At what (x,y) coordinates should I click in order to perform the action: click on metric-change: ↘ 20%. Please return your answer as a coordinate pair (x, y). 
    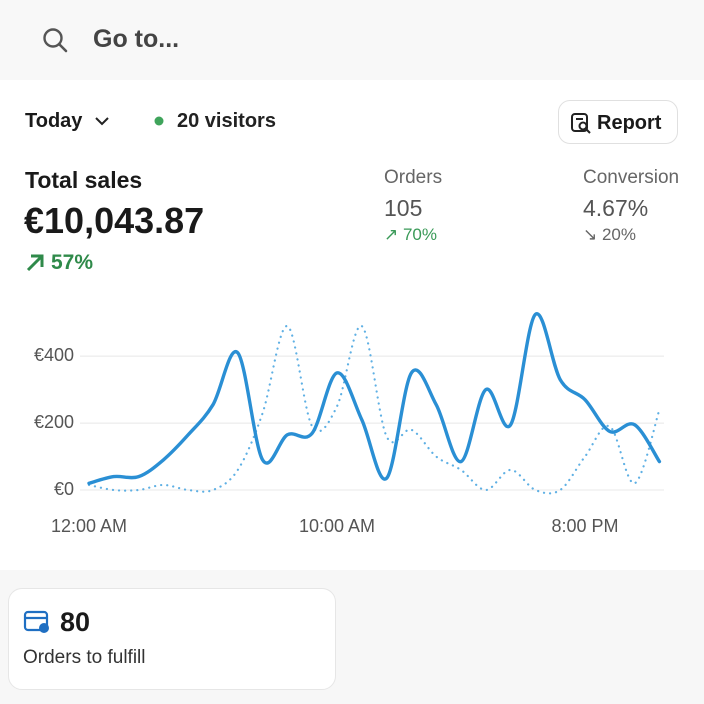
    Looking at the image, I should click on (609, 235).